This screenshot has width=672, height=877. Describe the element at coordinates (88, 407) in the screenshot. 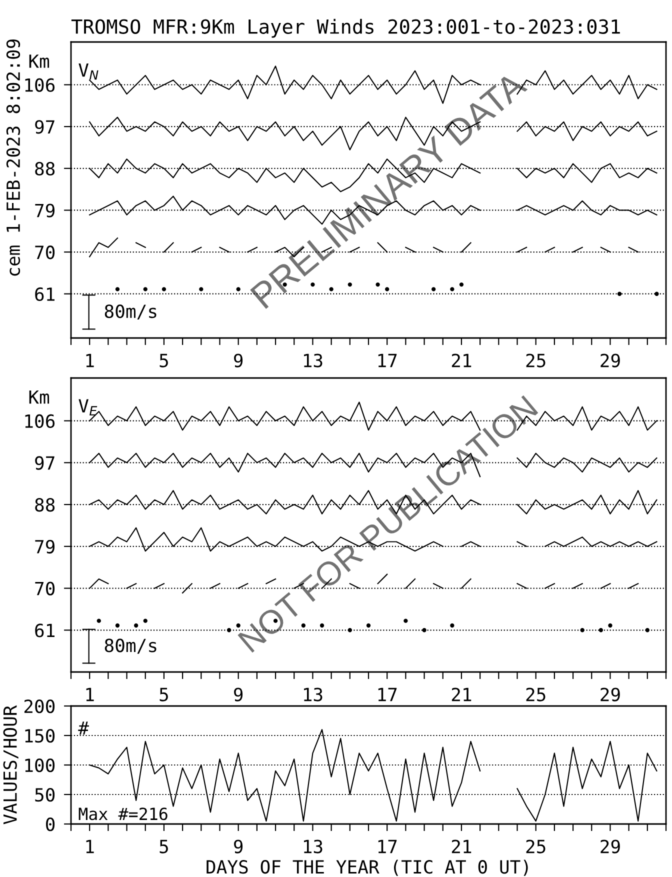

I see `annotation: V$_{E}$` at that location.